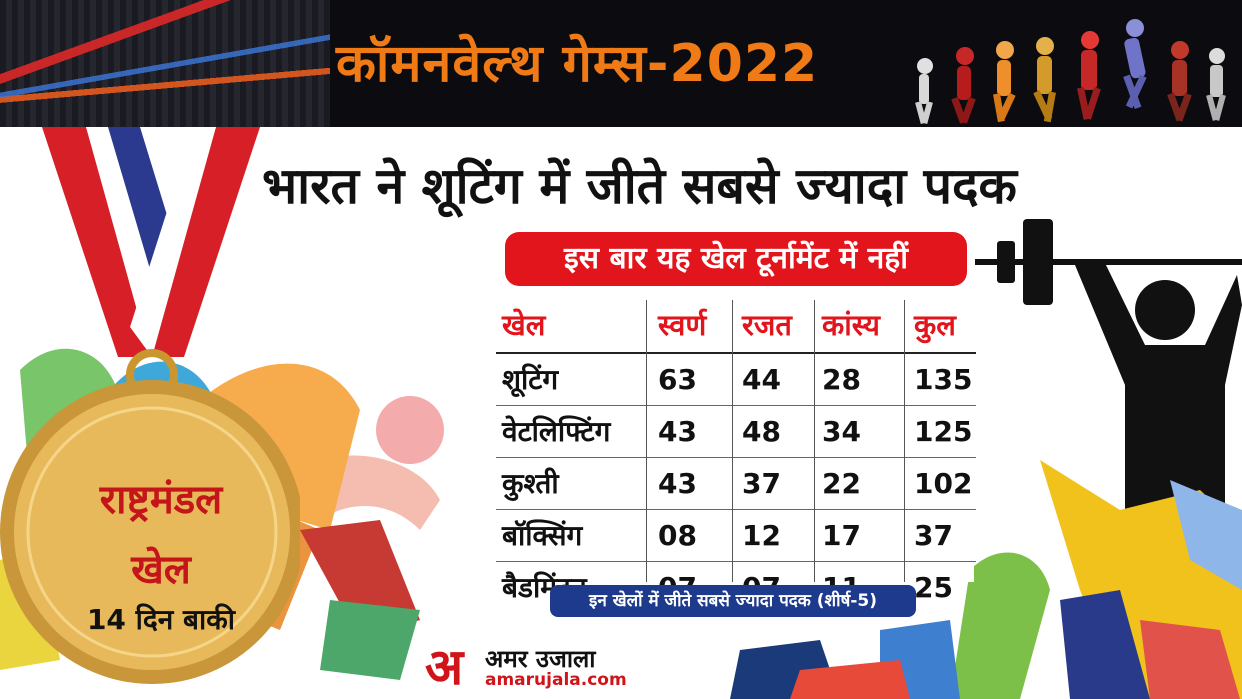 This screenshot has height=699, width=1242. I want to click on medal-ribbon, so click(151, 242).